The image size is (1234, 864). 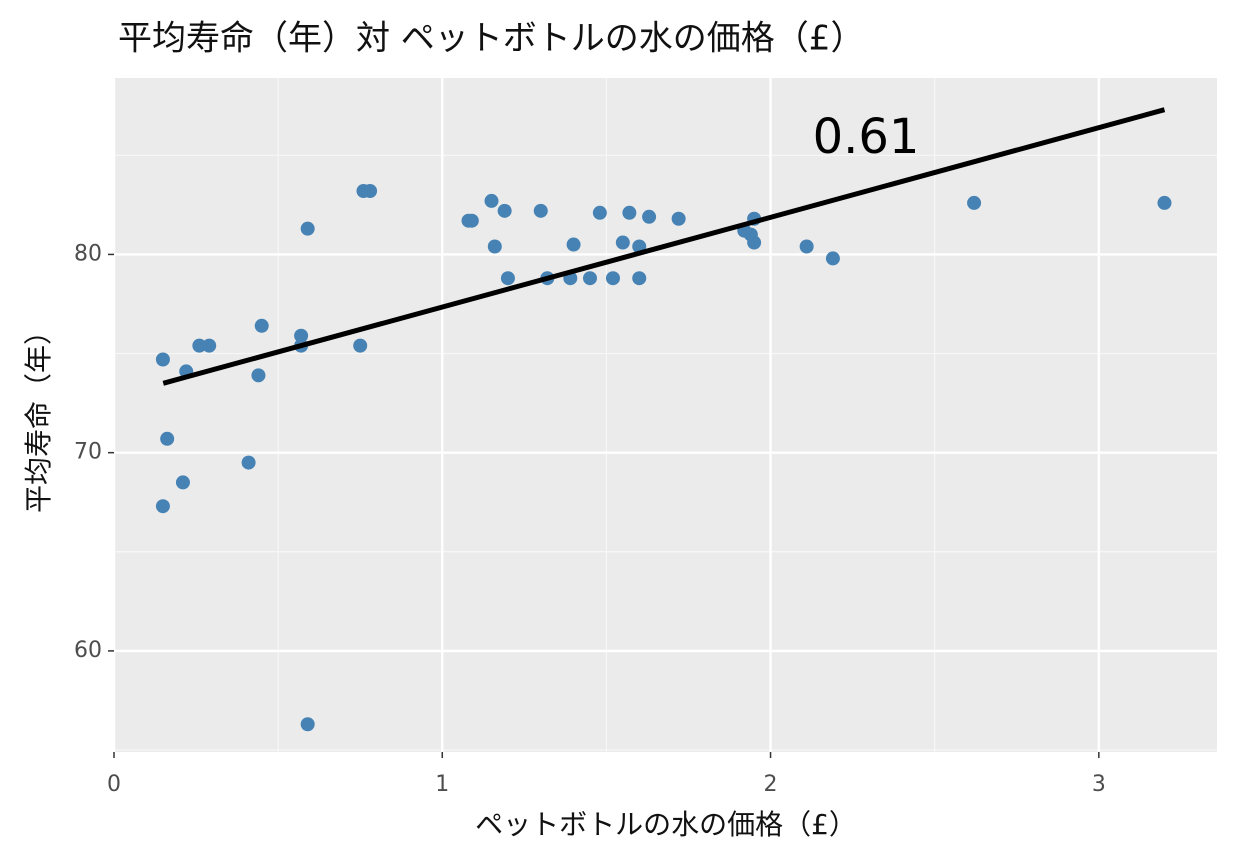 I want to click on x-tick-label: 1, so click(x=442, y=784).